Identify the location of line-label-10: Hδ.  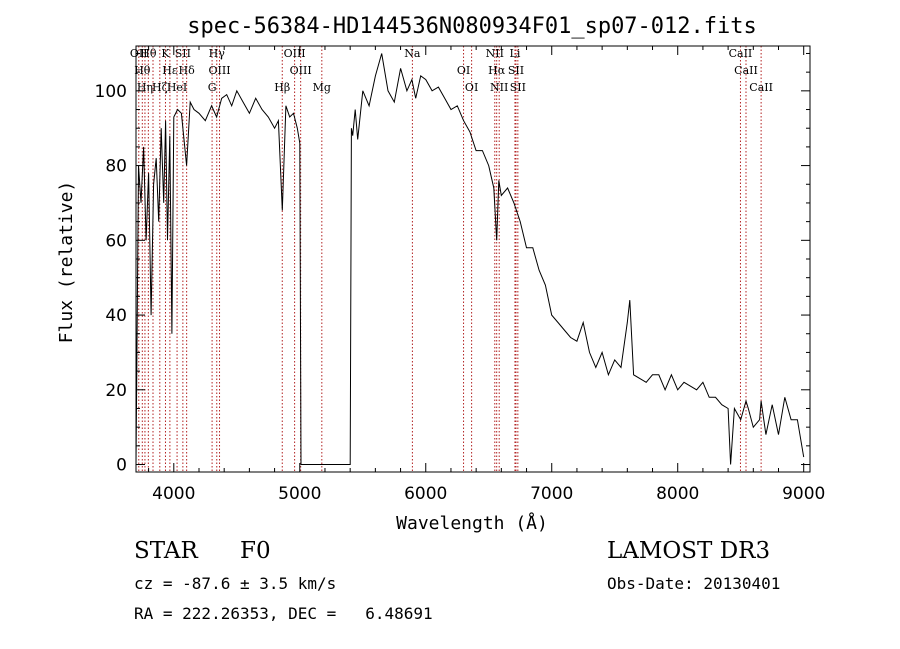
(187, 70).